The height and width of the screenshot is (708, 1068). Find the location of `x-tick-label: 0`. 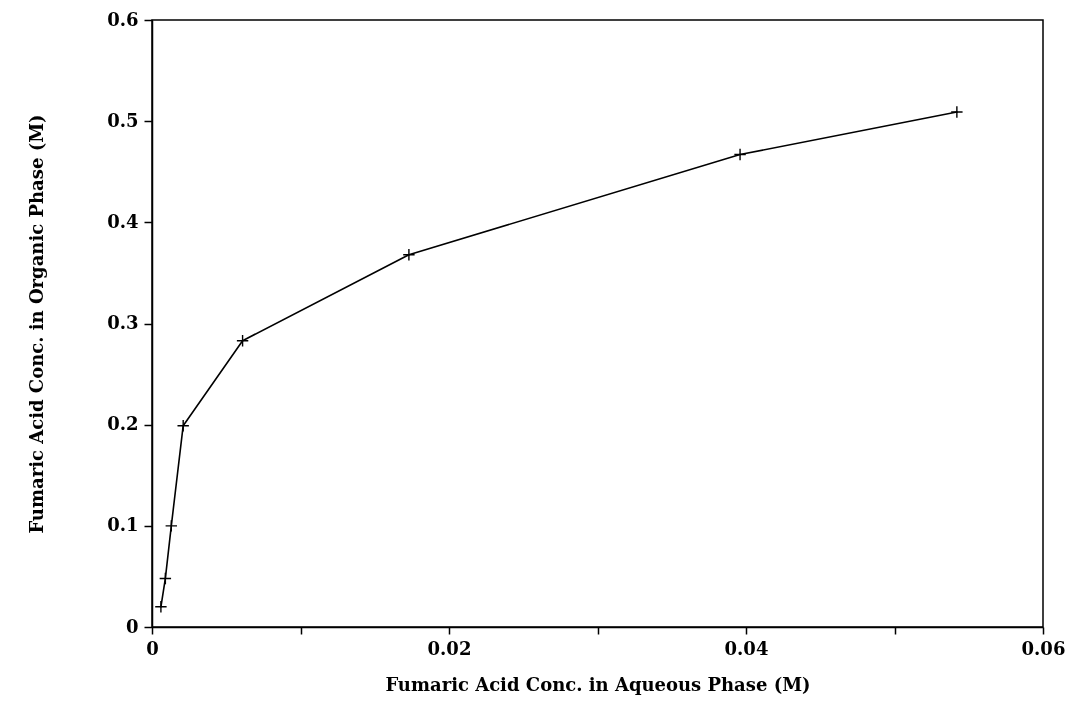

x-tick-label: 0 is located at coordinates (152, 648).